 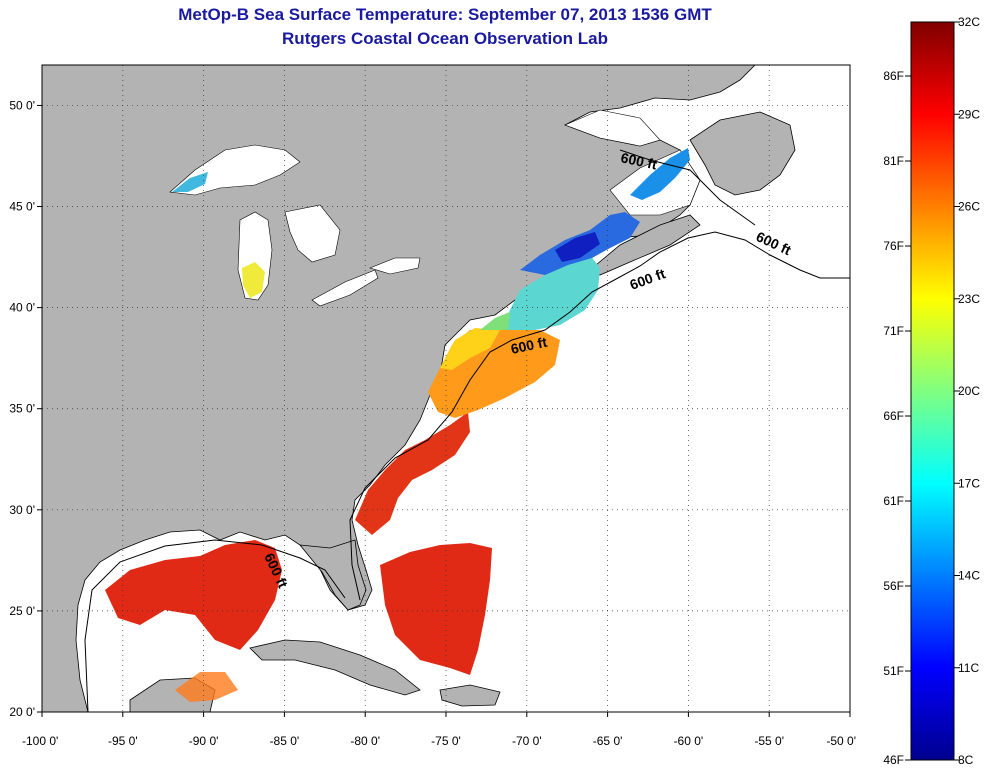 I want to click on sst-lake-michigan, so click(x=253, y=280).